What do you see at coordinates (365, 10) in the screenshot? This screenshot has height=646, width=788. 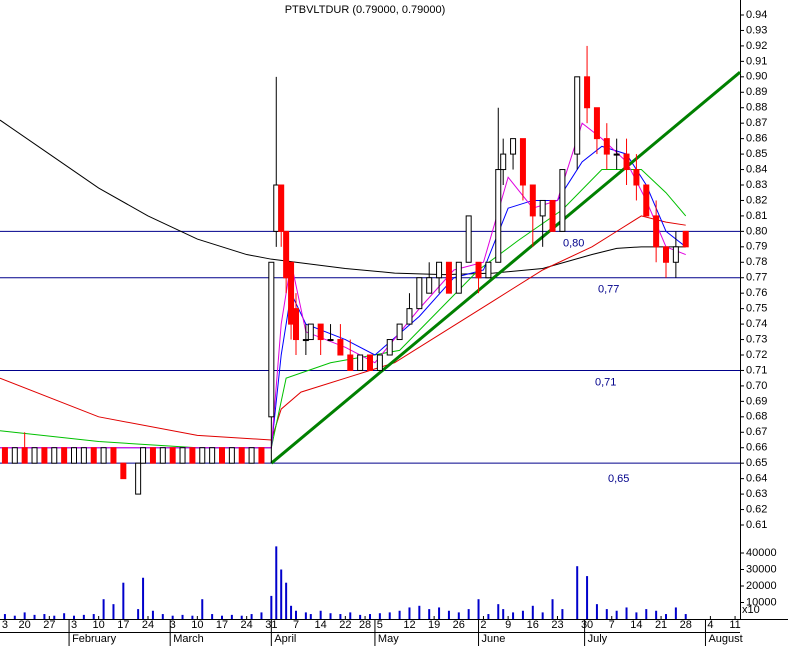 I see `chart-title: PTBVLTDUR (0.79000, 0.79000)` at bounding box center [365, 10].